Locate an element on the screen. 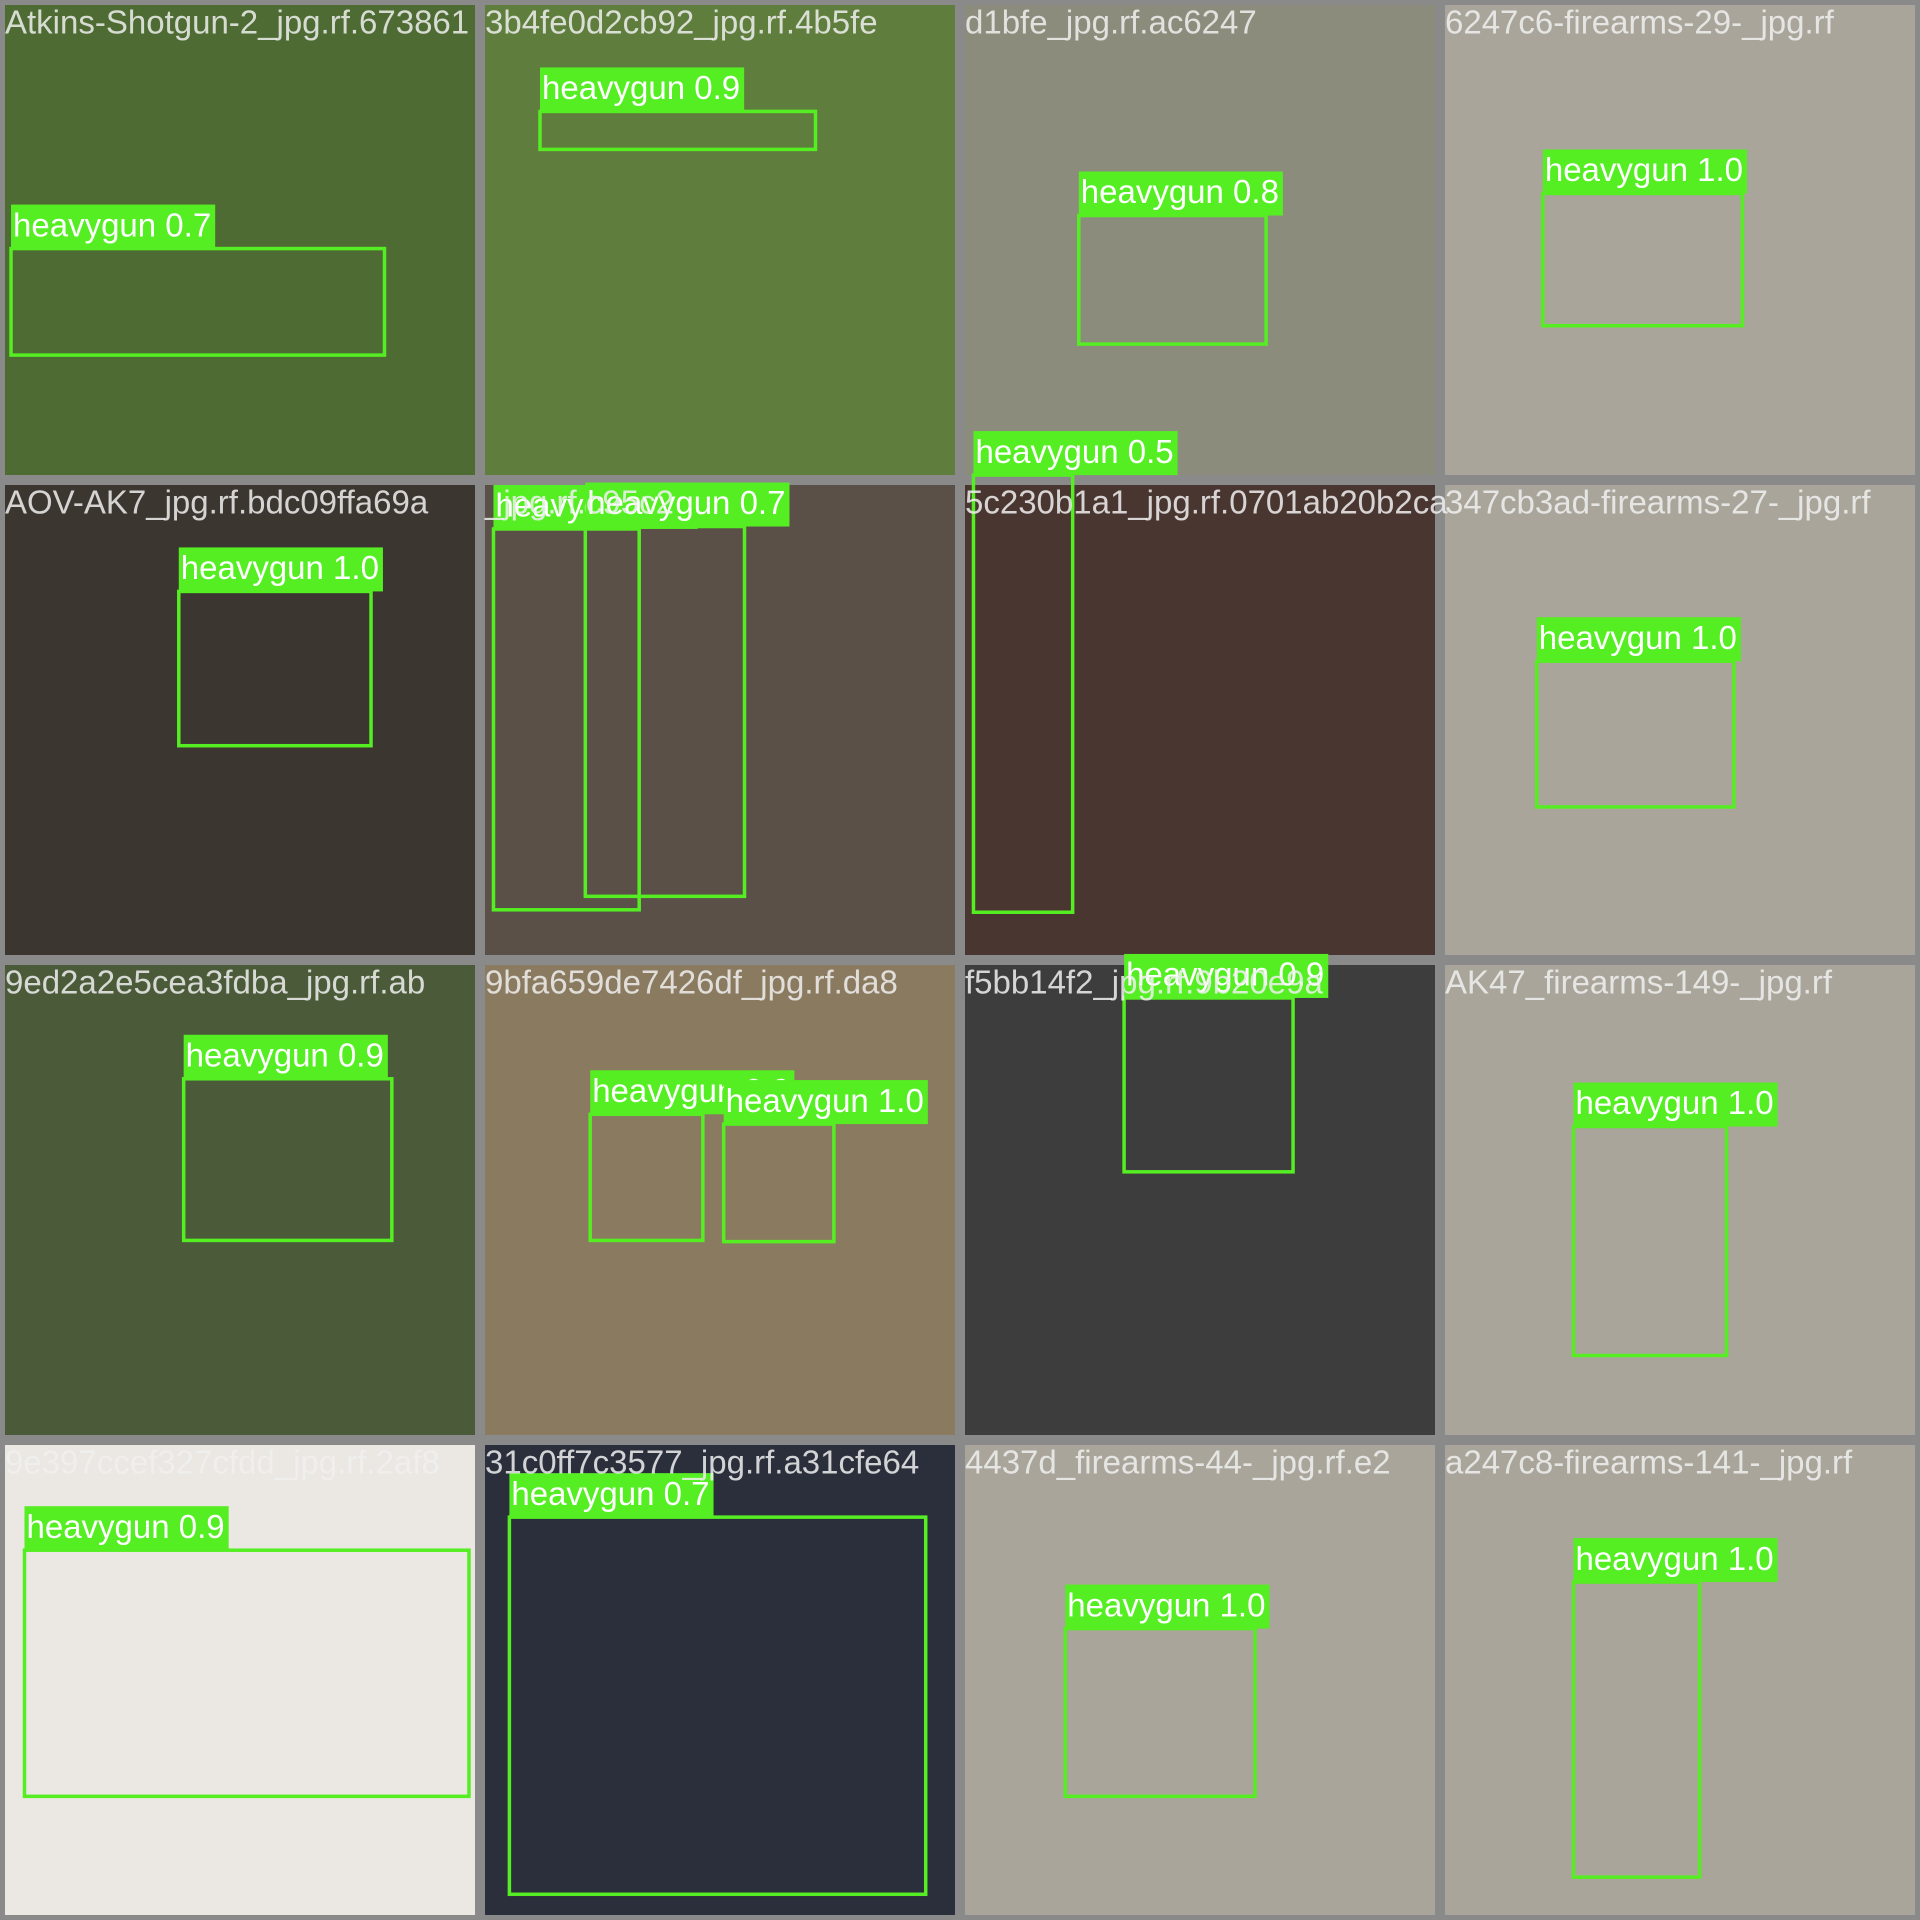 This screenshot has width=1920, height=1920. filename: f5bb14f2_jpg.rf.9b20e9a is located at coordinates (1144, 982).